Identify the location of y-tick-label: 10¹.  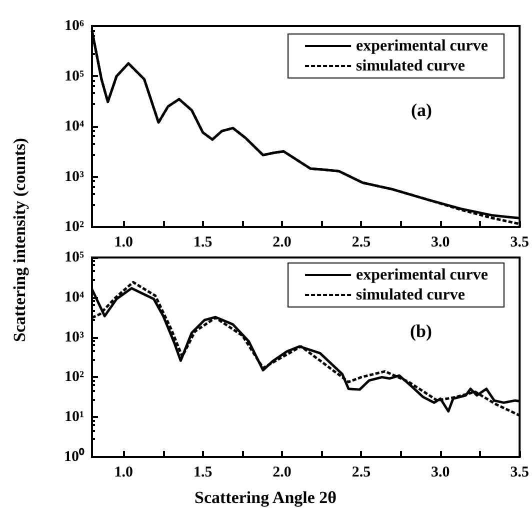
(74, 417).